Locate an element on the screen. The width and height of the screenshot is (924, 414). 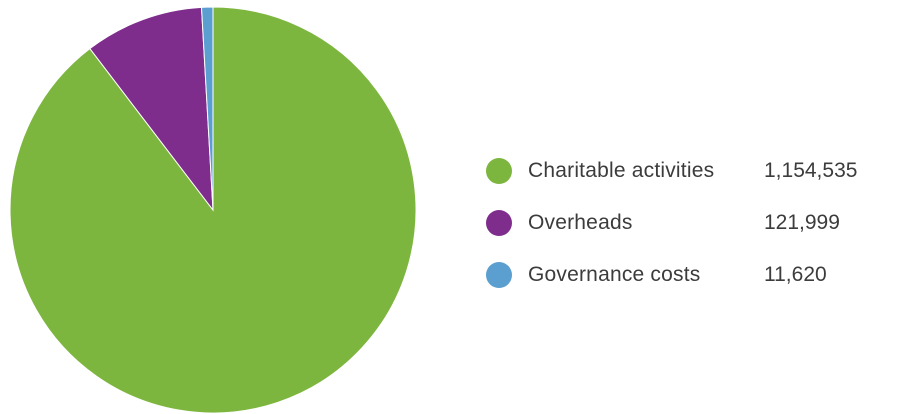
pie-slice-overheads is located at coordinates (151, 109).